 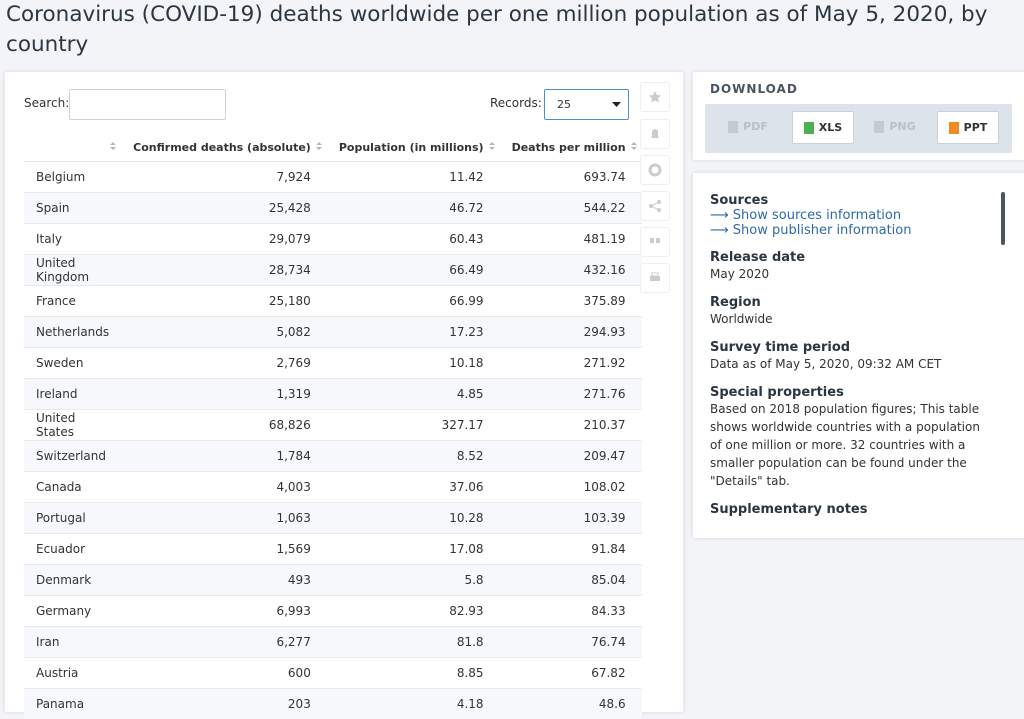 What do you see at coordinates (72, 704) in the screenshot?
I see `country-cell: Panama` at bounding box center [72, 704].